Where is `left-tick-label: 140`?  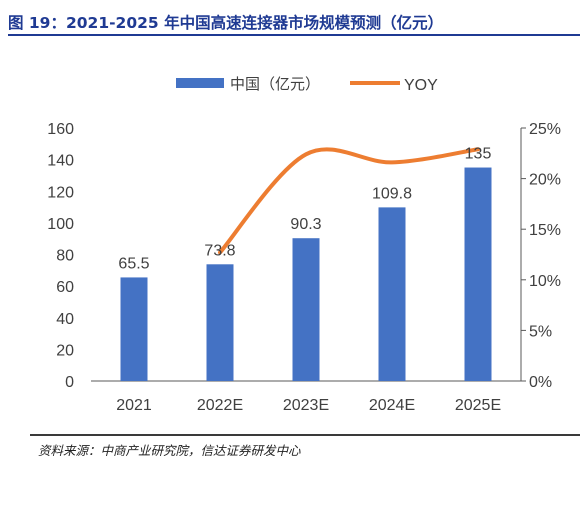 left-tick-label: 140 is located at coordinates (60, 161).